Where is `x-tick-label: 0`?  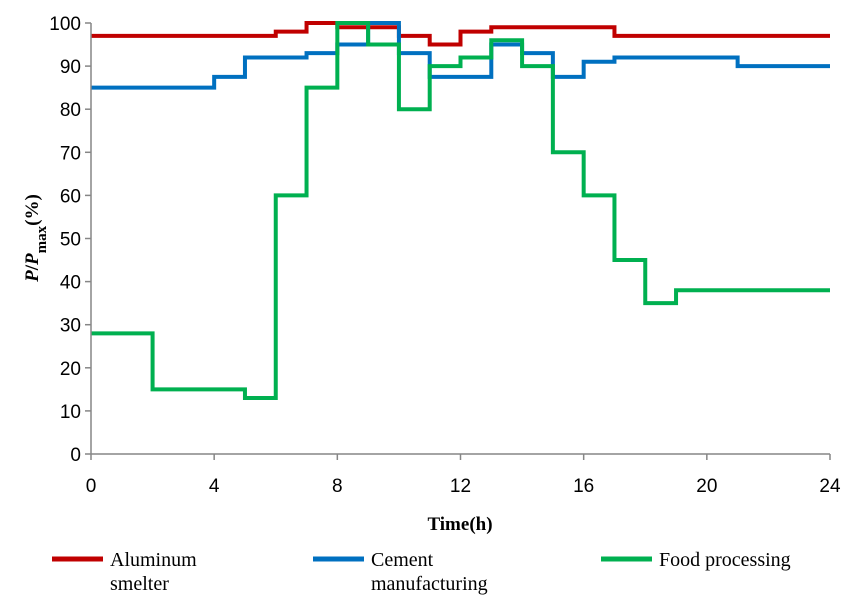 x-tick-label: 0 is located at coordinates (91, 486).